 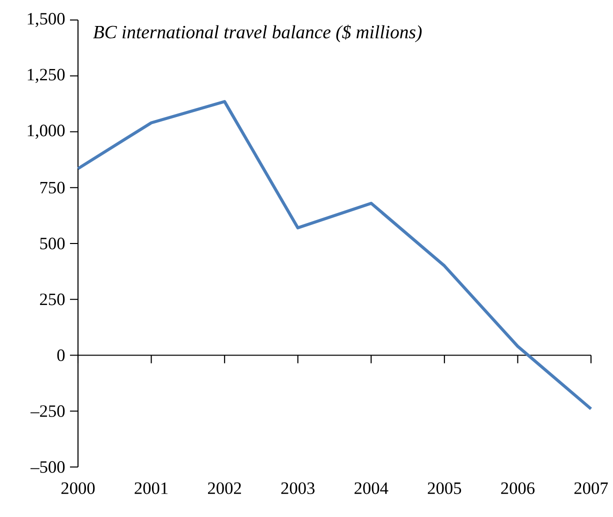 I want to click on chart-title: BC international travel balance ($ millions), so click(x=257, y=33).